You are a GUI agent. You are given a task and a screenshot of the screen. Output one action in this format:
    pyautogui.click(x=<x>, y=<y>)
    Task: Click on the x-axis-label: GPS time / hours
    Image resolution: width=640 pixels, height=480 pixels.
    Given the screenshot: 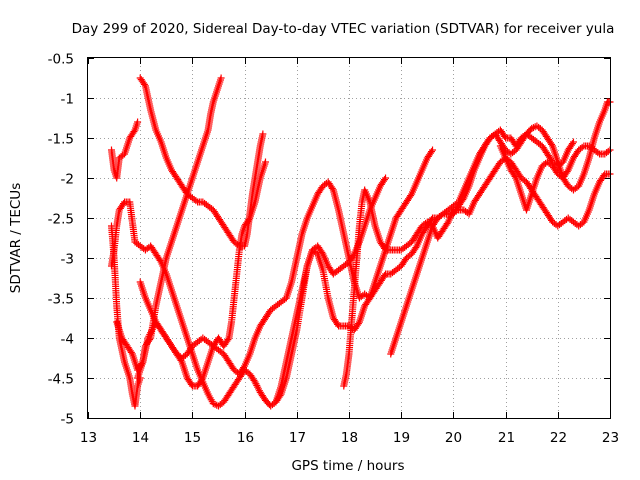 What is the action you would take?
    pyautogui.click(x=347, y=466)
    